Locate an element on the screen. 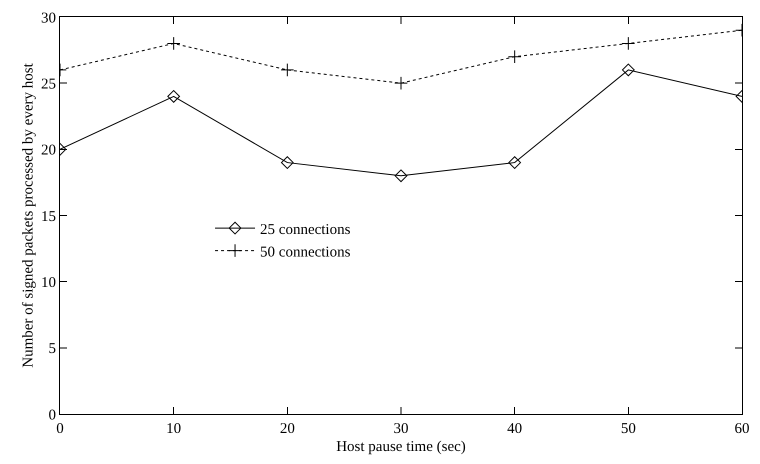 Image resolution: width=760 pixels, height=464 pixels. x-tick-label: 10 is located at coordinates (174, 429).